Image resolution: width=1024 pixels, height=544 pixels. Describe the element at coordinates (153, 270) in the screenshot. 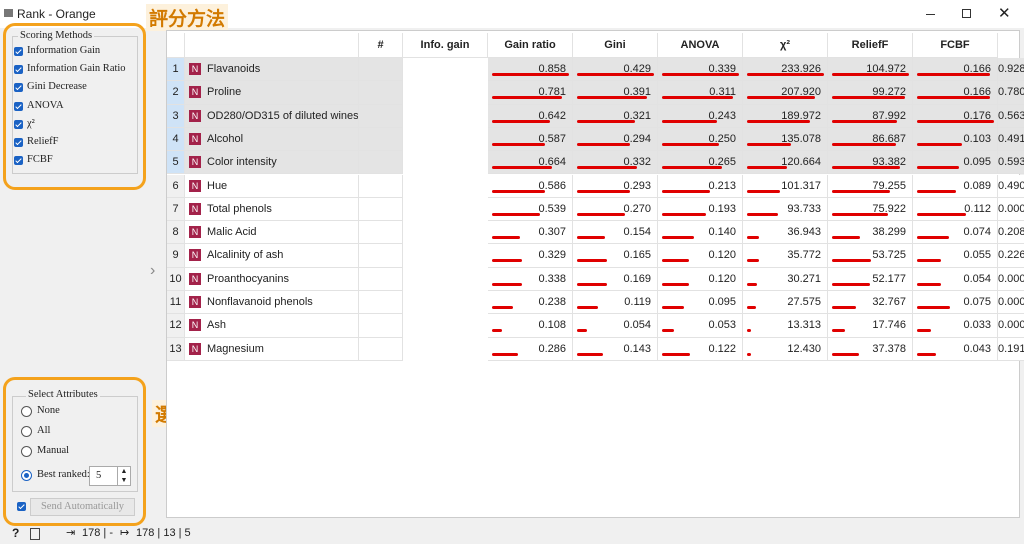

I see `collapse-arrow: ›` at that location.